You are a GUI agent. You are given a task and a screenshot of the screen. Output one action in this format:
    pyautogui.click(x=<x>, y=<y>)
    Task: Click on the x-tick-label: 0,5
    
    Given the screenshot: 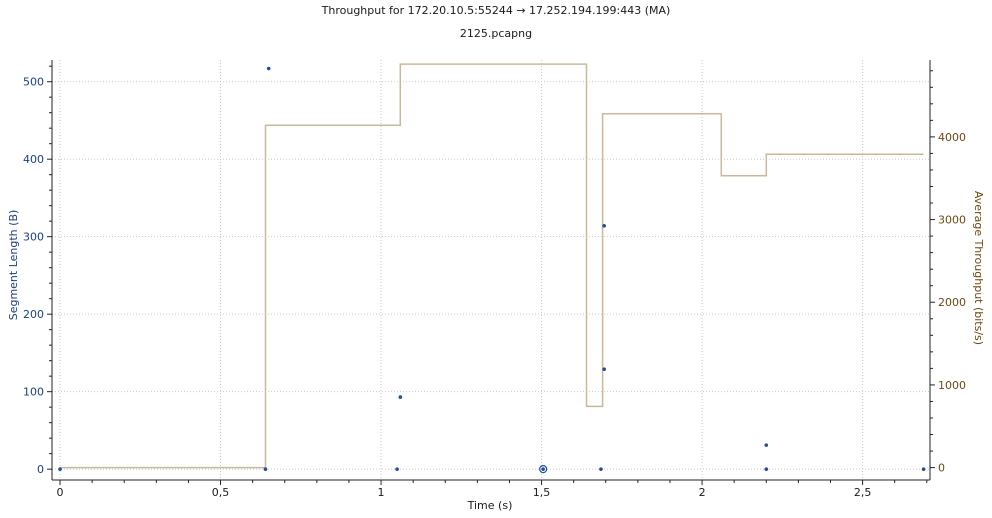 What is the action you would take?
    pyautogui.click(x=221, y=492)
    